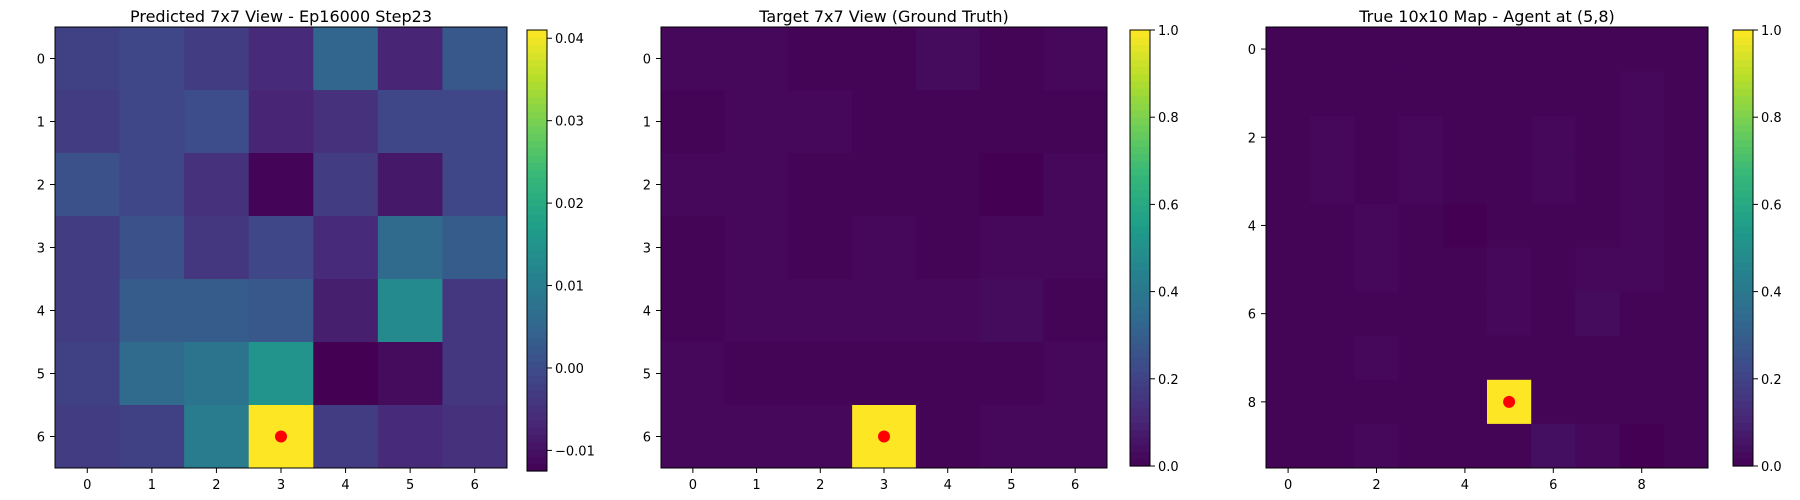 Image resolution: width=1800 pixels, height=500 pixels. I want to click on panel-title: Predicted 7x7 View - Ep16000 Step23, so click(281, 16).